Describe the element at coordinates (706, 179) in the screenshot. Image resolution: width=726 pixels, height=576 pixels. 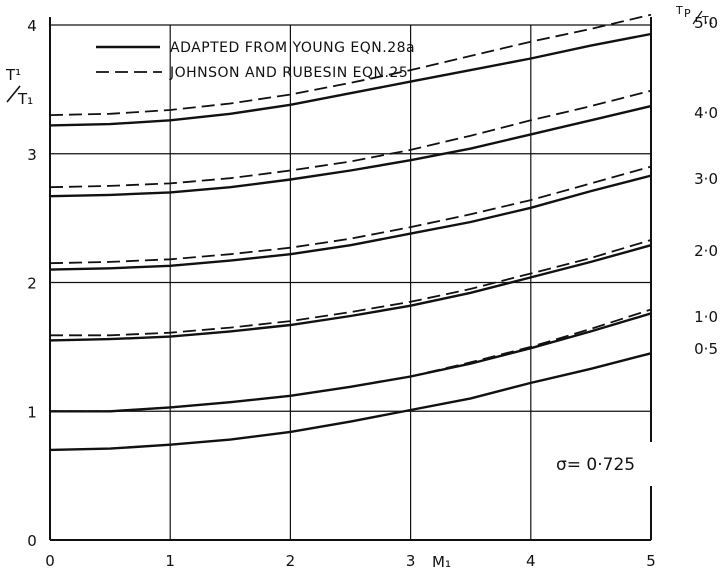
I see `right-param-label-2: 3·0` at that location.